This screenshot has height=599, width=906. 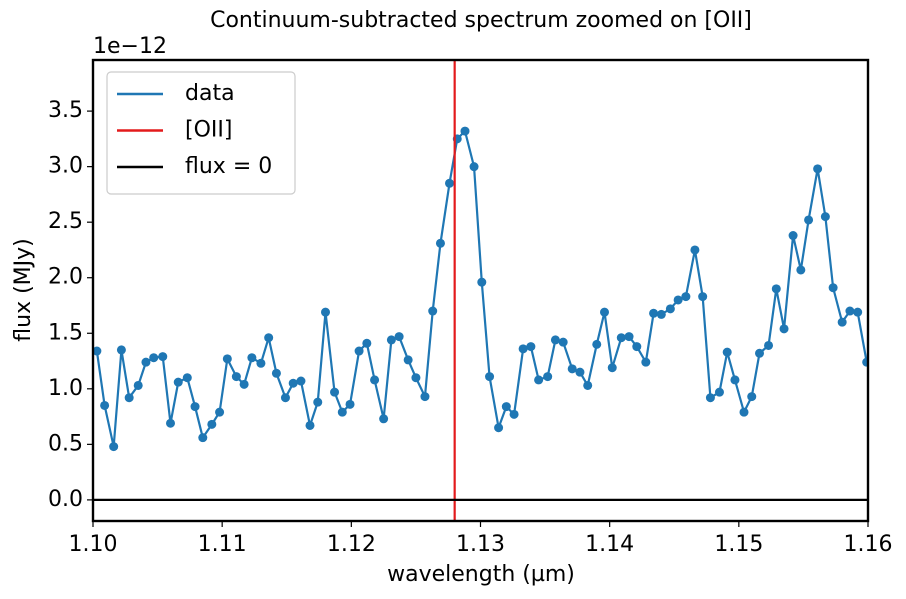 I want to click on x-tick-label: 1.11, so click(x=222, y=544).